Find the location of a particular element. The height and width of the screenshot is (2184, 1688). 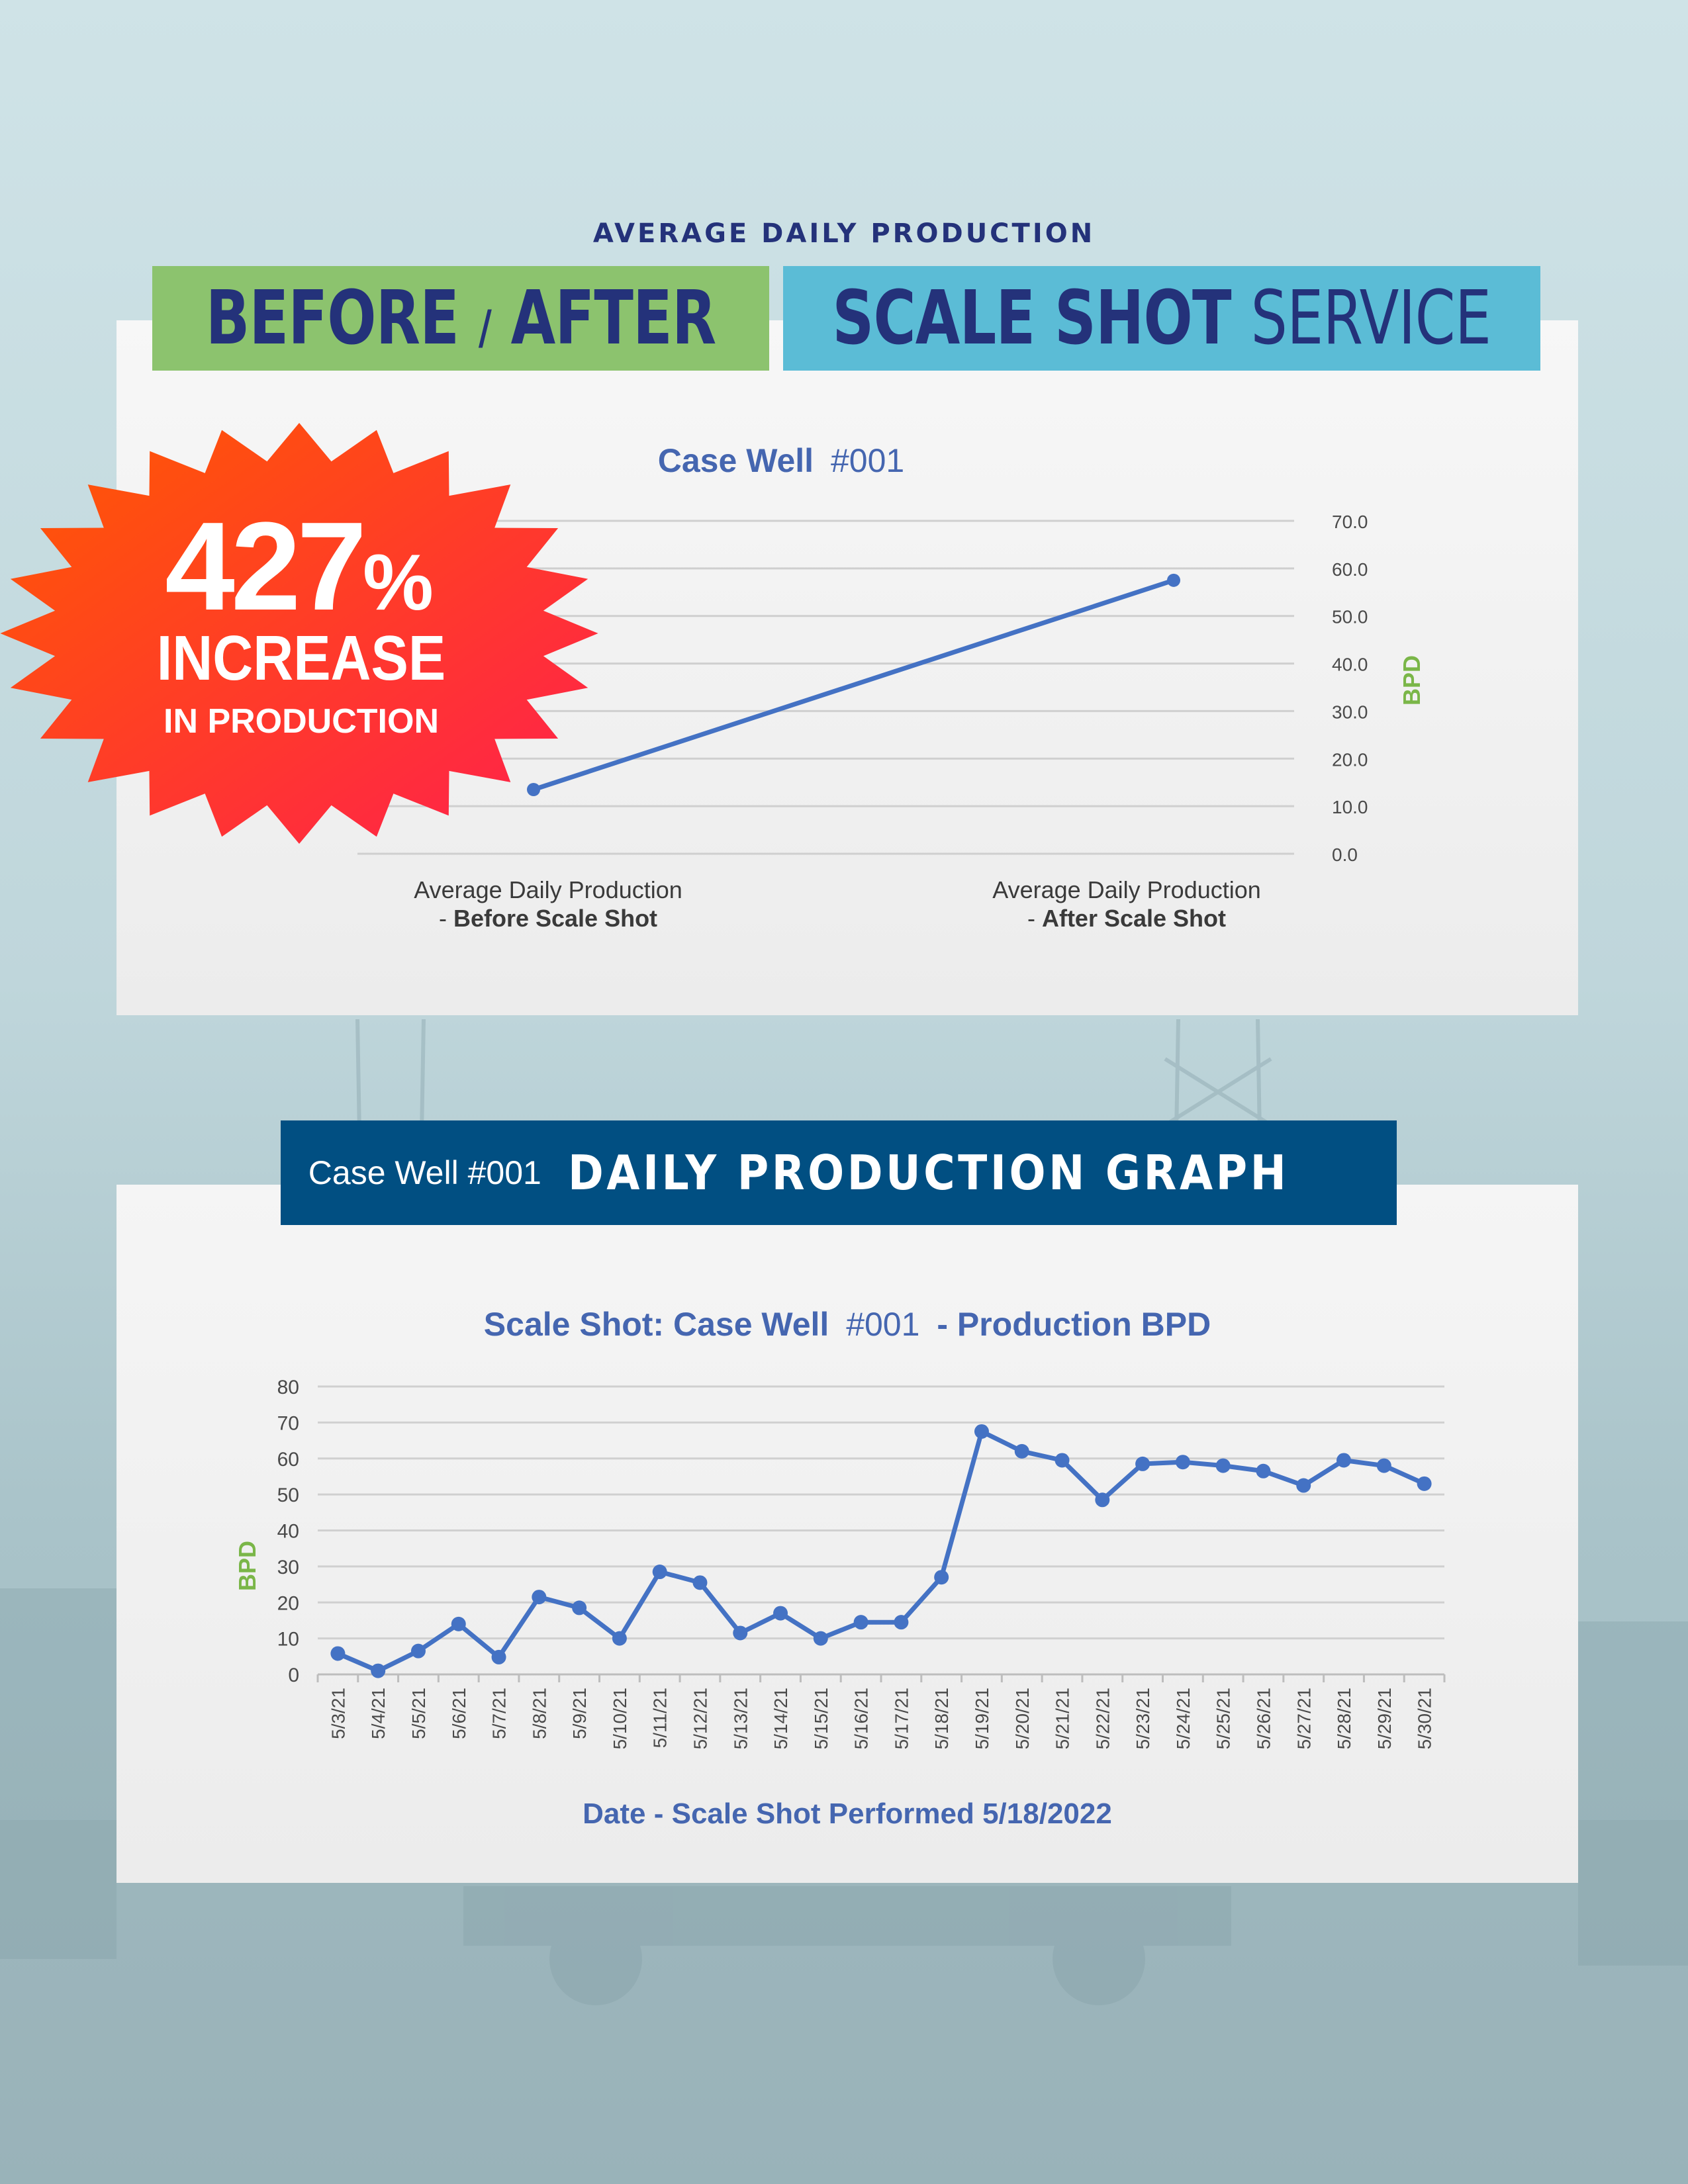

badge-number: 427 is located at coordinates (264, 566).